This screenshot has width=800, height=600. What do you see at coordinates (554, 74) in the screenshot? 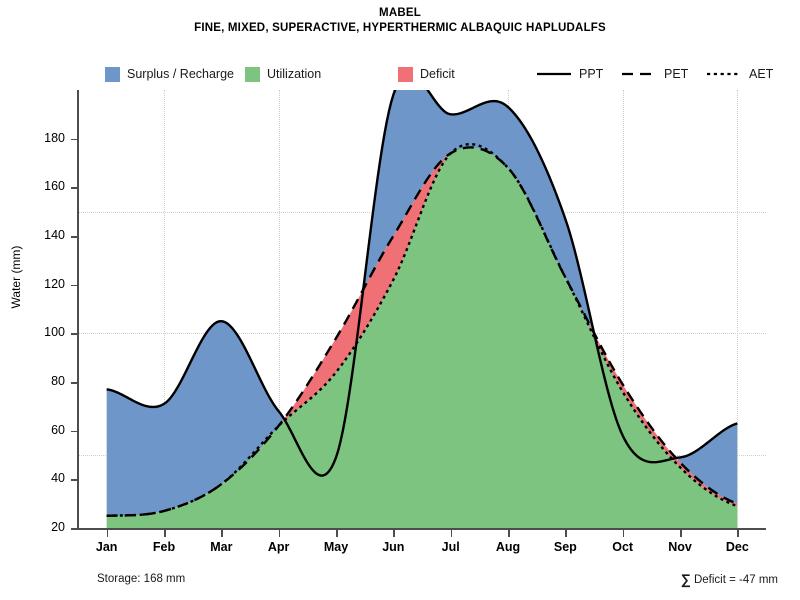
I see `legend-line-solid-icon` at bounding box center [554, 74].